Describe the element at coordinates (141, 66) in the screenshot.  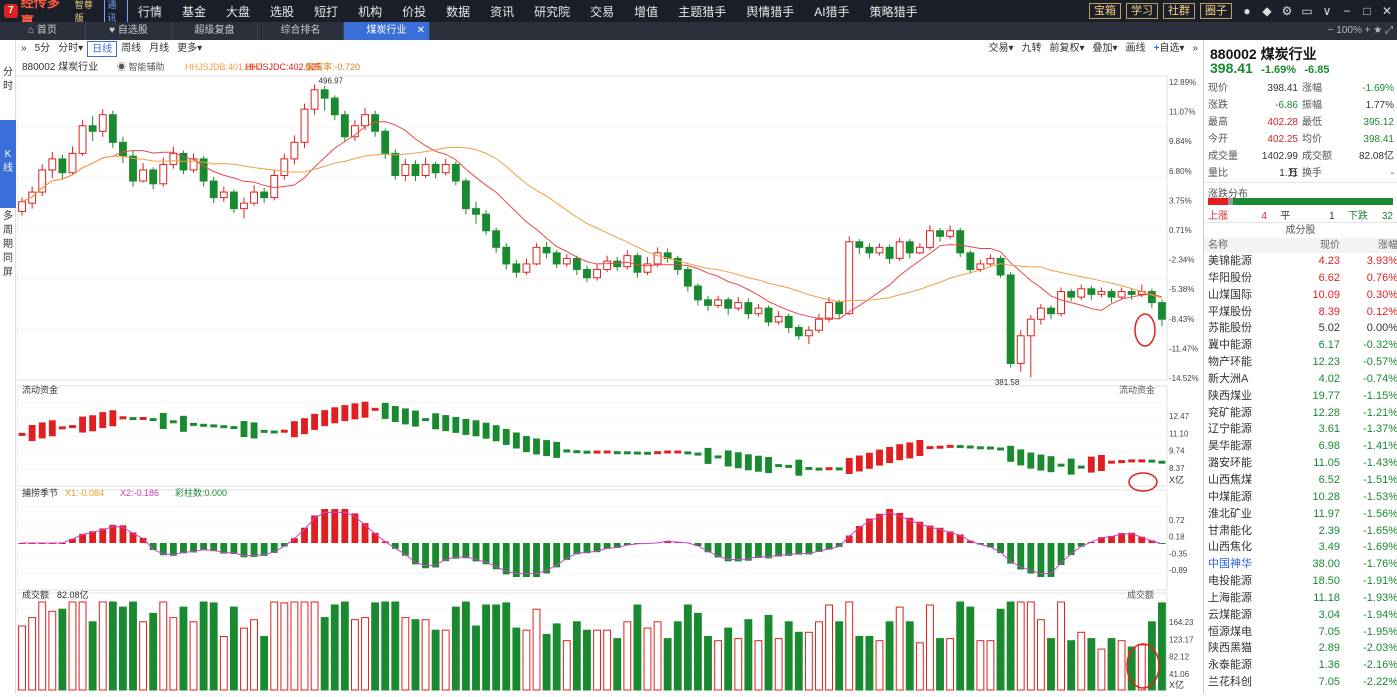
I see `smart-assist: ◉ 智能辅助` at that location.